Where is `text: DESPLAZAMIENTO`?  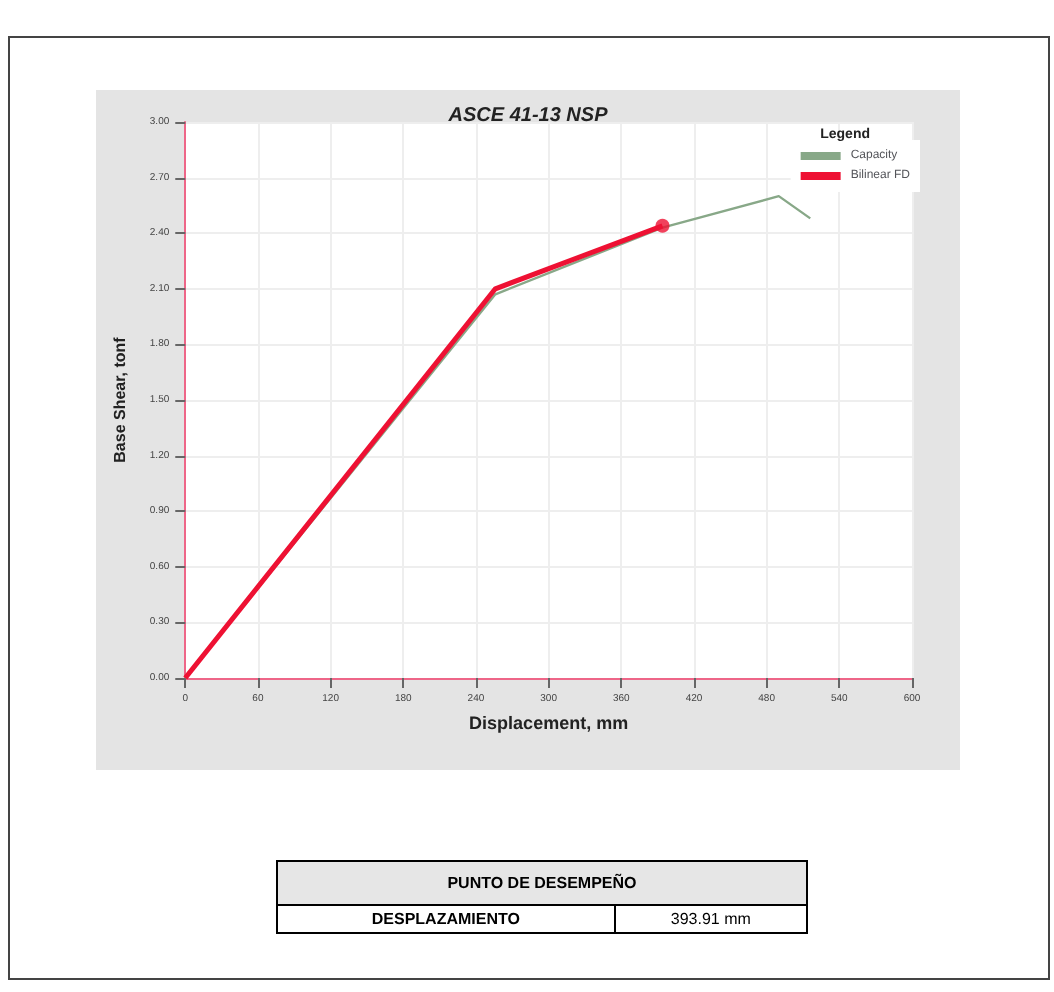 text: DESPLAZAMIENTO is located at coordinates (446, 919).